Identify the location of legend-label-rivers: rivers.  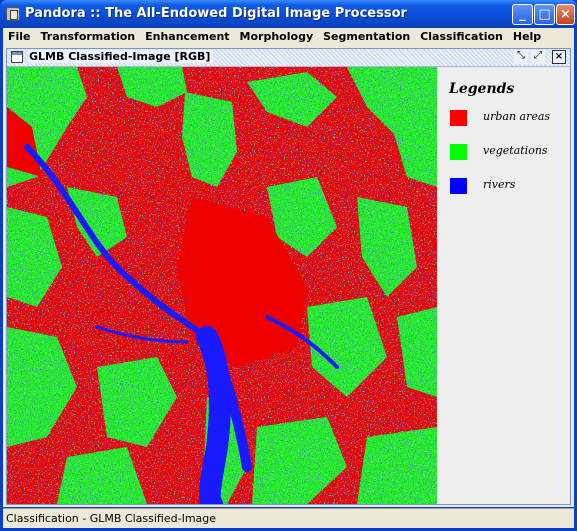
(499, 184).